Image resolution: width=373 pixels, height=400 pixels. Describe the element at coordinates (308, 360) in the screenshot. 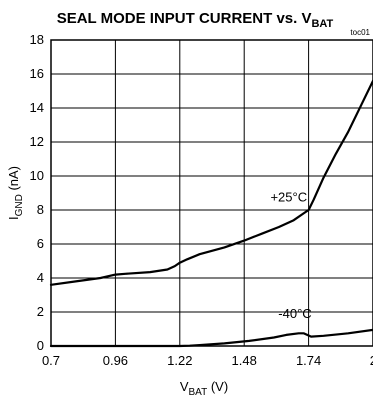

I see `x-tick-label: 1.74` at that location.